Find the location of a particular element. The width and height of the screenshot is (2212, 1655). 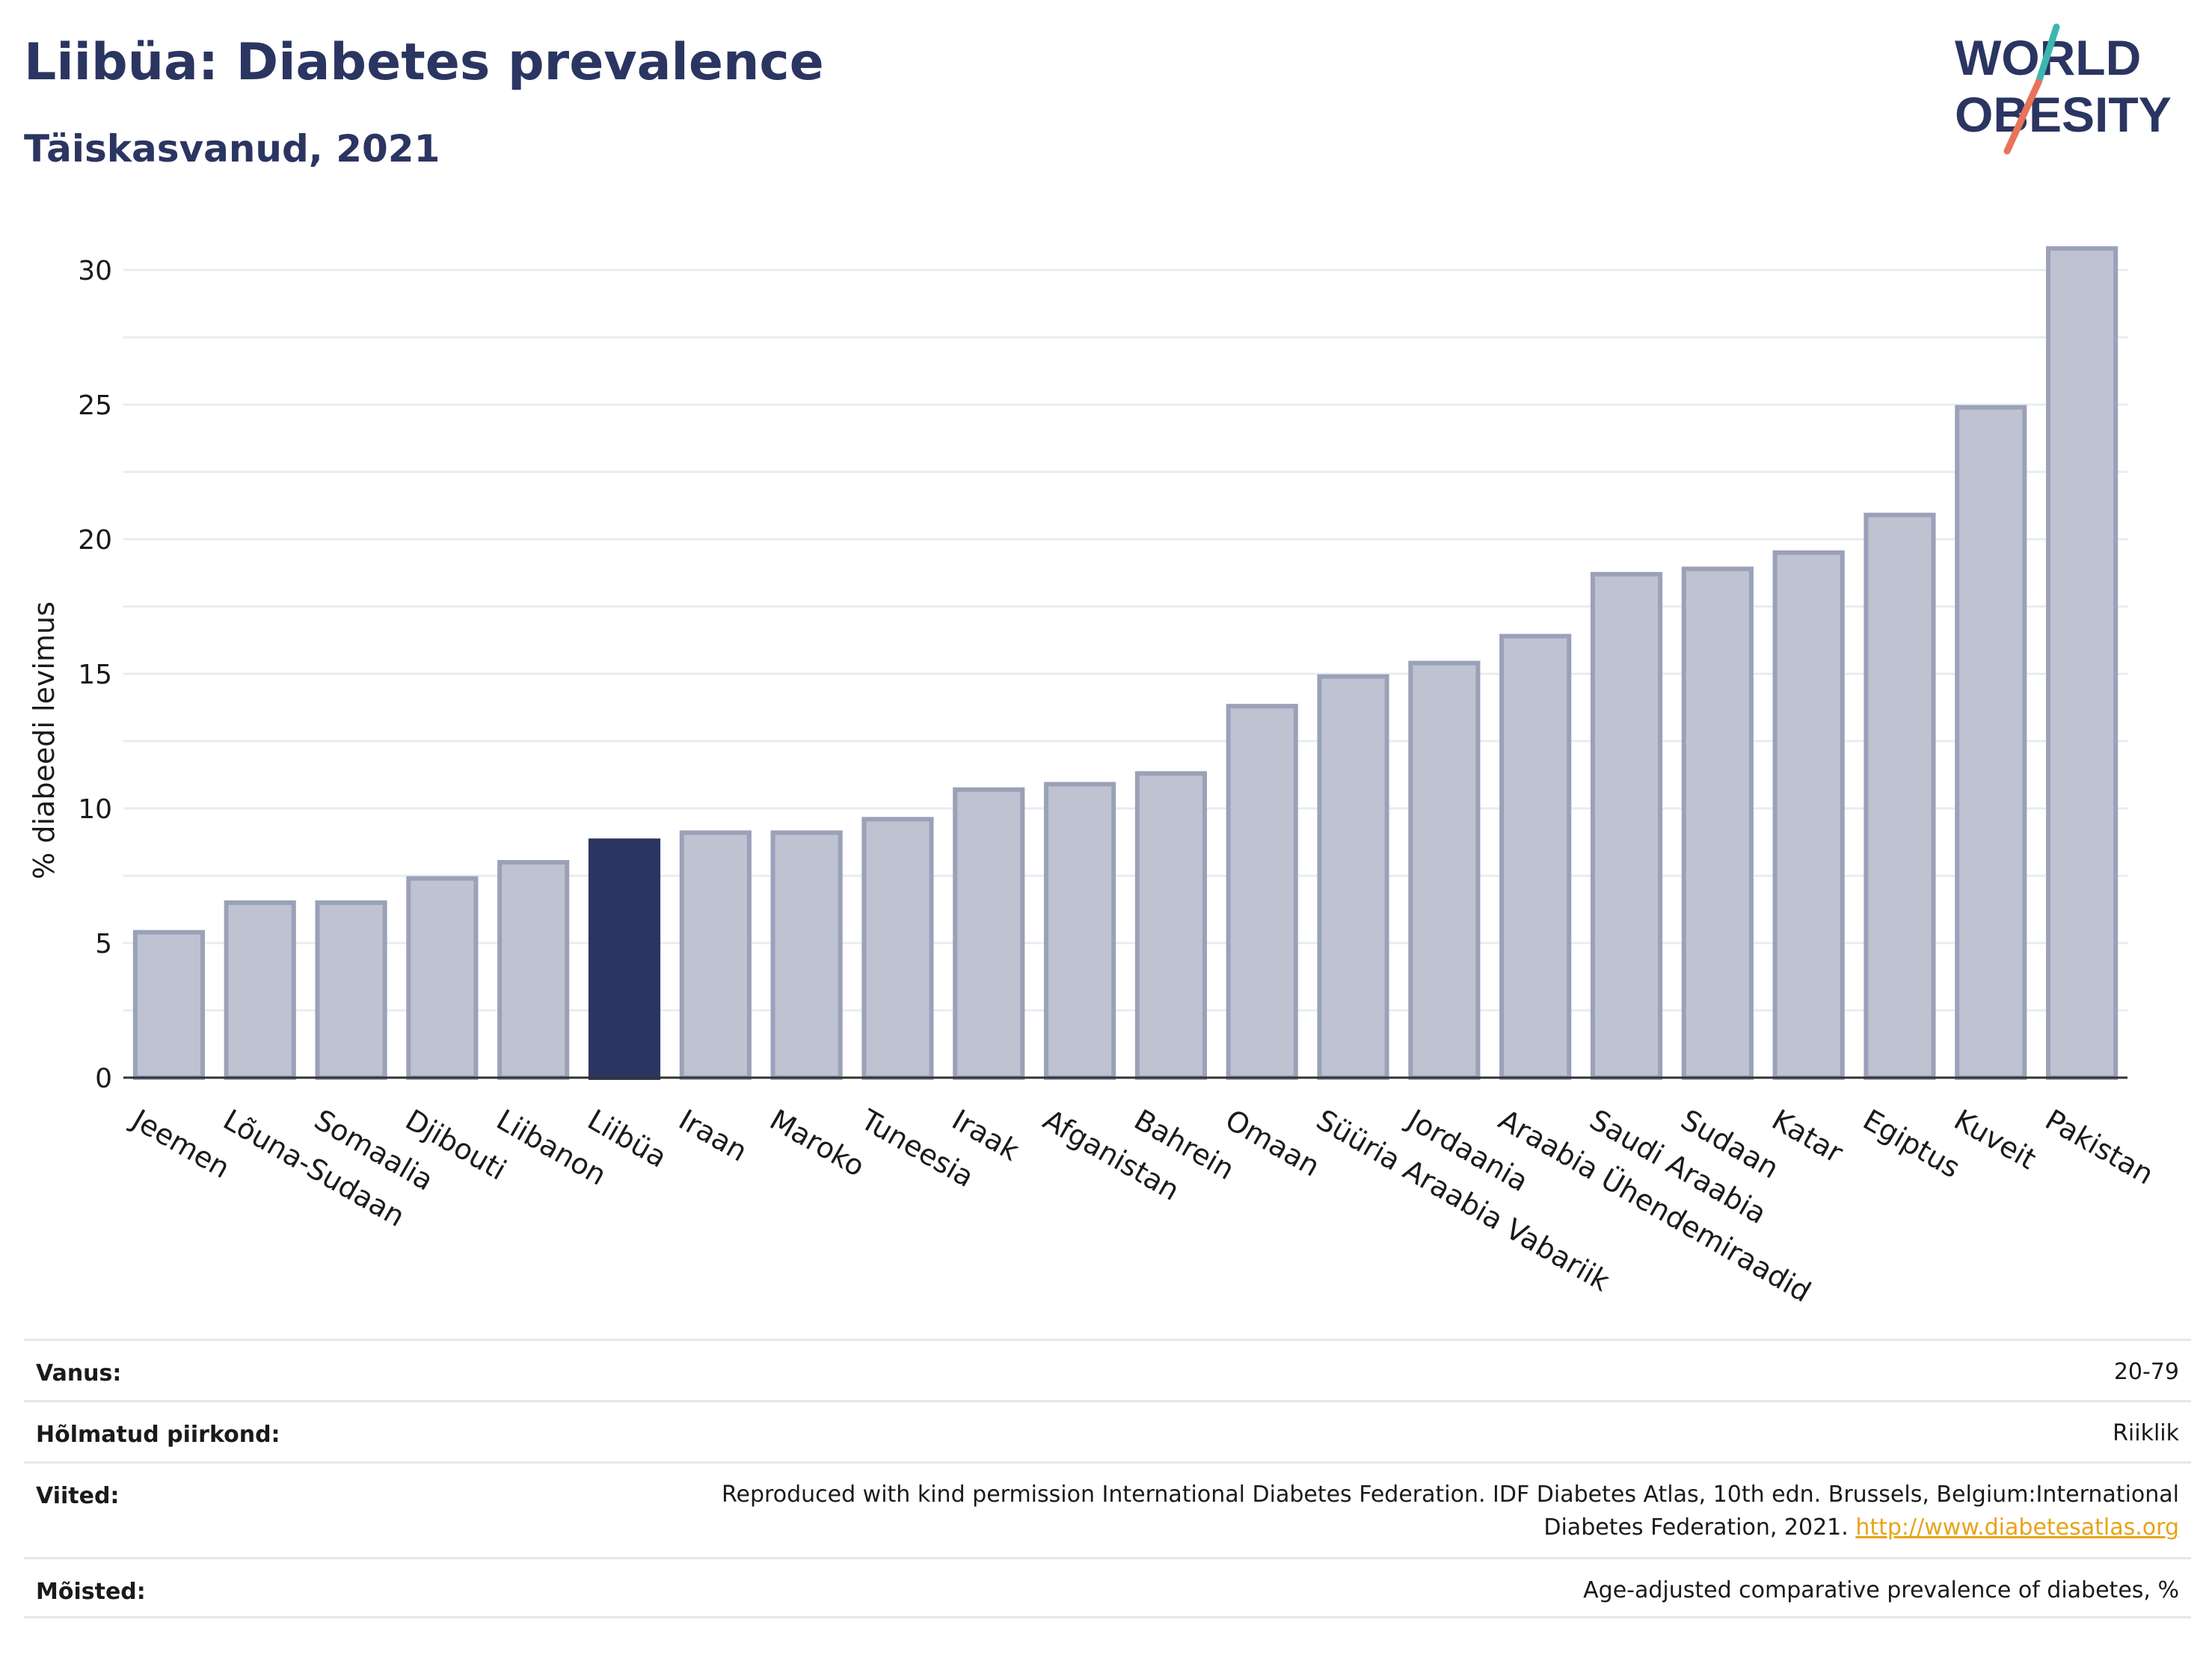

y-tick-label: 10 is located at coordinates (95, 809).